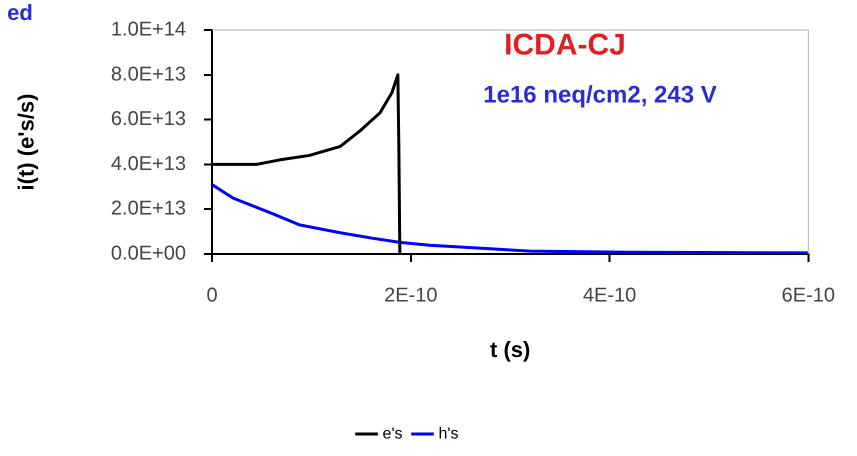 This screenshot has width=857, height=456. What do you see at coordinates (148, 119) in the screenshot?
I see `y-tick-label: 6.0E+13` at bounding box center [148, 119].